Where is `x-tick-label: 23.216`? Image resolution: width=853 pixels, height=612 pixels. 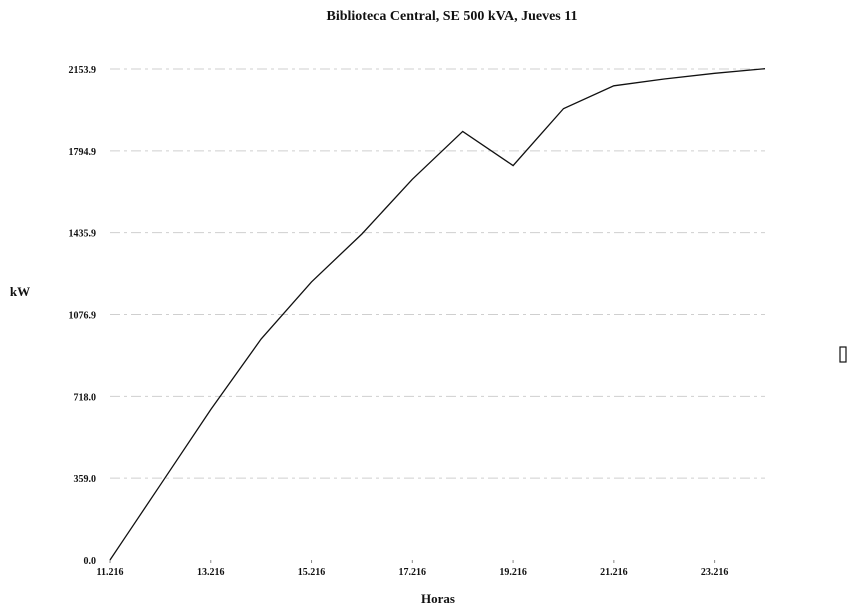 x-tick-label: 23.216 is located at coordinates (715, 572).